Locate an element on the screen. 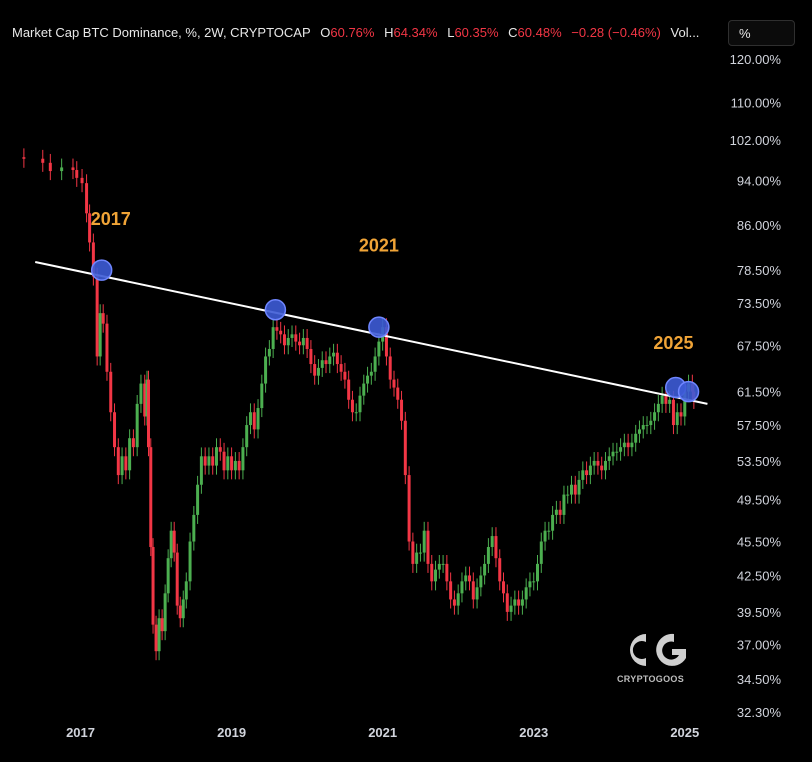  x-tick-label: 2017 is located at coordinates (80, 732).